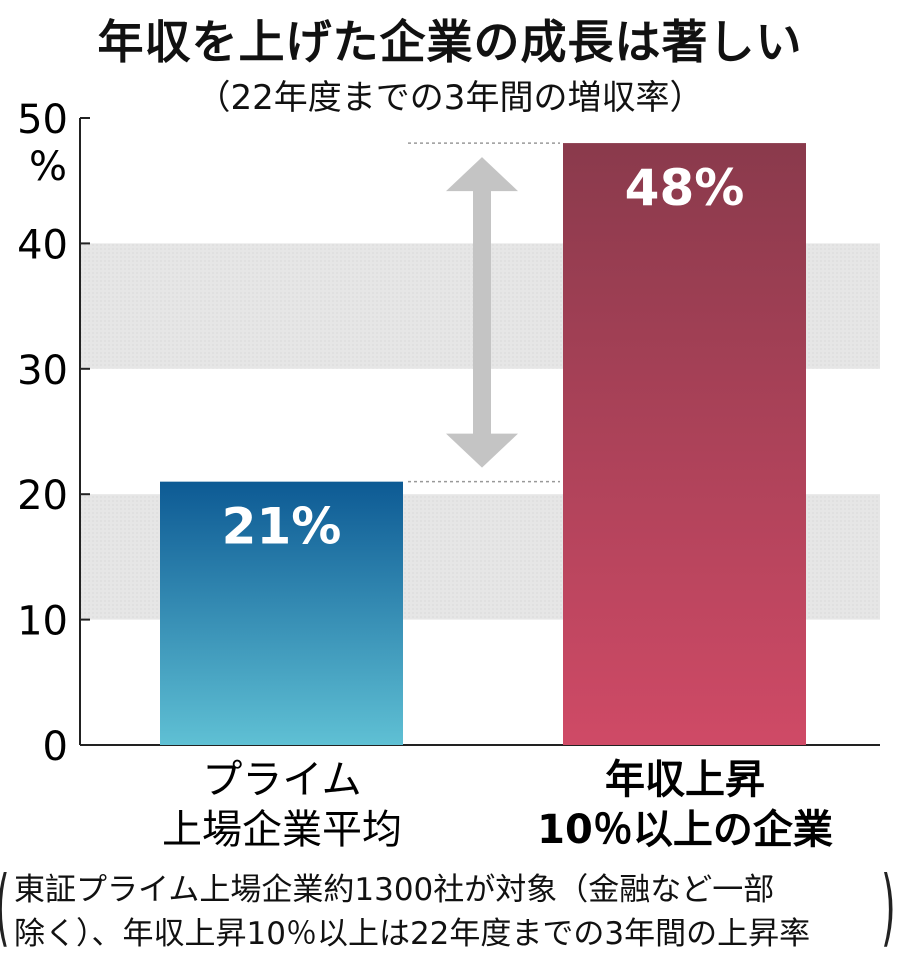  Describe the element at coordinates (482, 450) in the screenshot. I see `arrow-head-down` at that location.